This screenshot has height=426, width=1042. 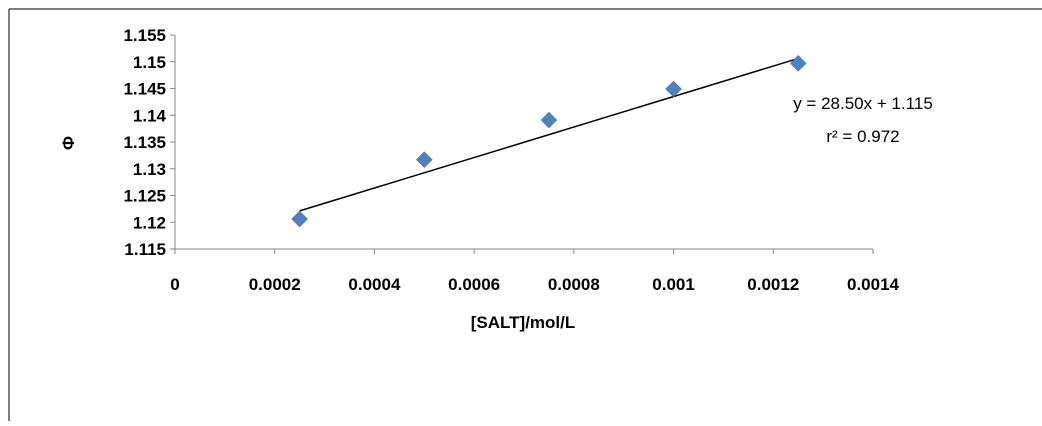 I want to click on x-tick-label: 0.0014, so click(x=873, y=284).